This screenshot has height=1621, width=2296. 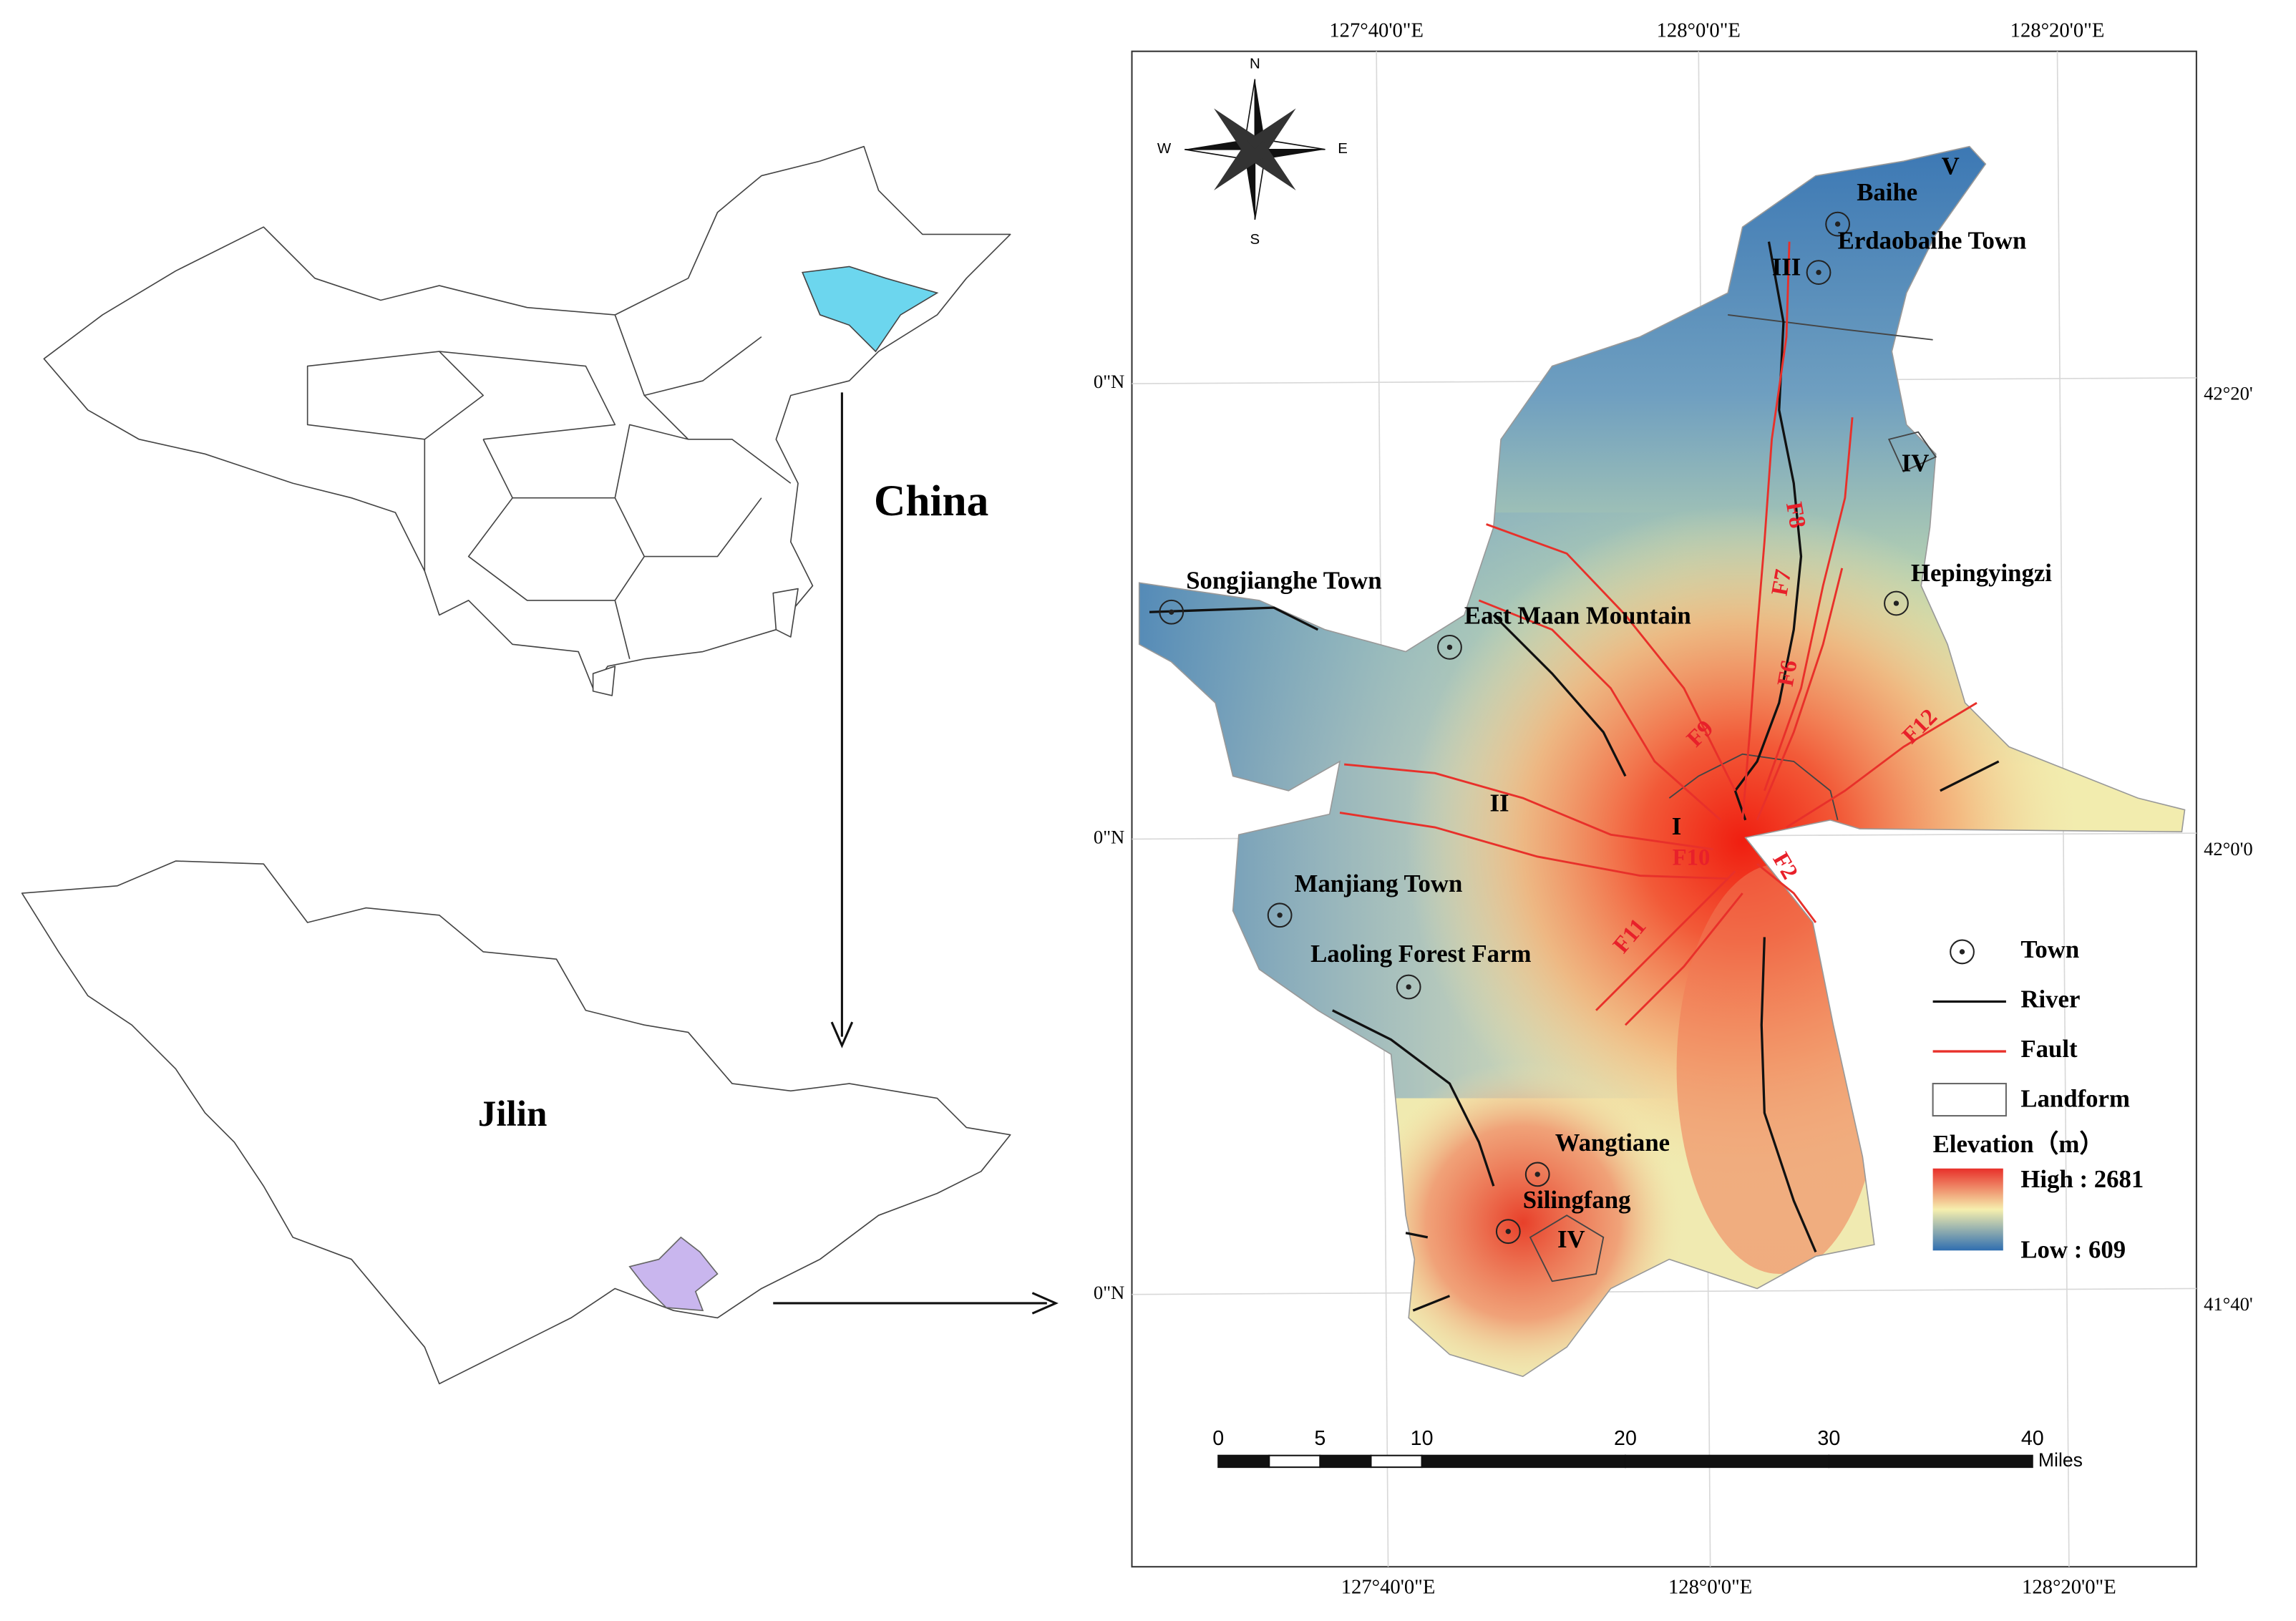 What do you see at coordinates (2033, 1438) in the screenshot?
I see `scale-label: 40` at bounding box center [2033, 1438].